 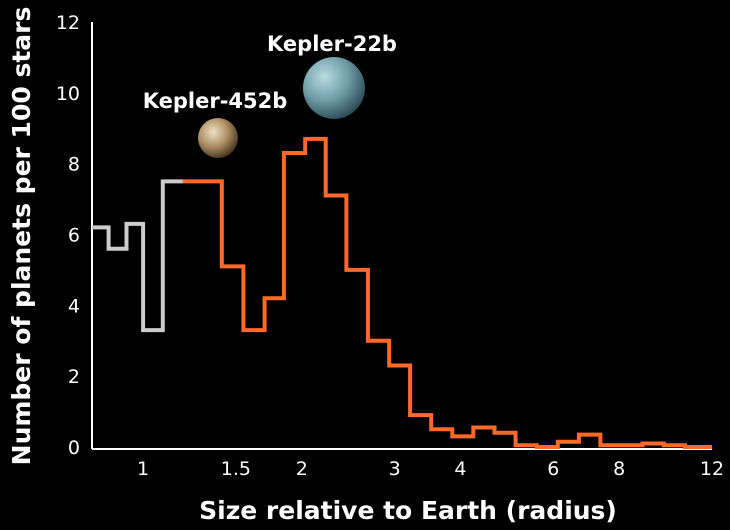 What do you see at coordinates (460, 469) in the screenshot?
I see `x-tick-label: 4` at bounding box center [460, 469].